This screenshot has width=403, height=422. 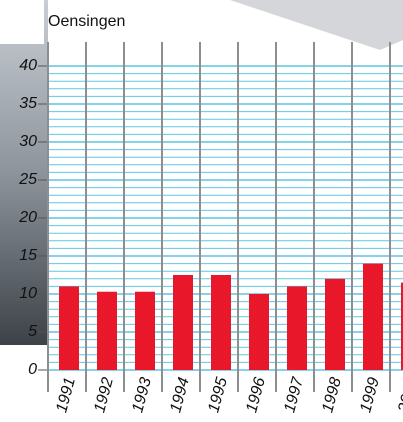 What do you see at coordinates (256, 395) in the screenshot?
I see `x-tick-label: 1996` at bounding box center [256, 395].